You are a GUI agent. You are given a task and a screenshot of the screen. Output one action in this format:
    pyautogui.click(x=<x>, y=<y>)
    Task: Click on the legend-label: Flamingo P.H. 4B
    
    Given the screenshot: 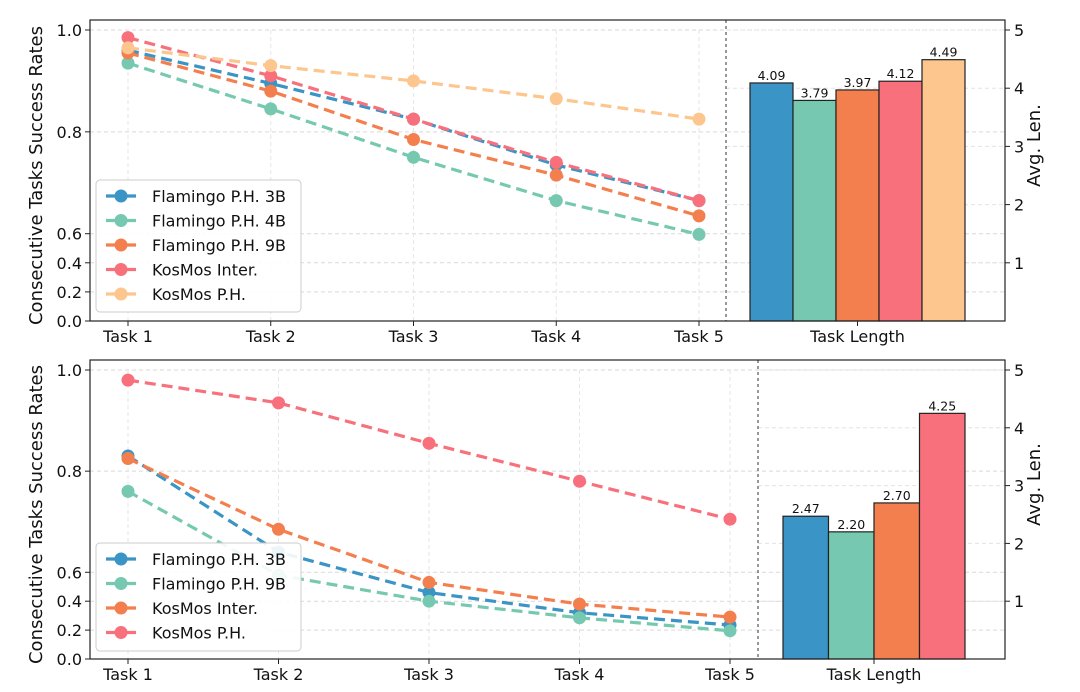 What is the action you would take?
    pyautogui.click(x=219, y=221)
    